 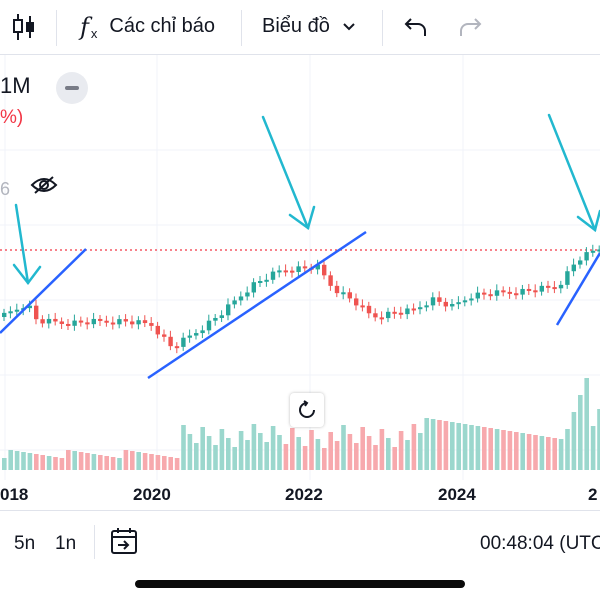 What do you see at coordinates (94, 33) in the screenshot?
I see `fx-sub-icon: x` at bounding box center [94, 33].